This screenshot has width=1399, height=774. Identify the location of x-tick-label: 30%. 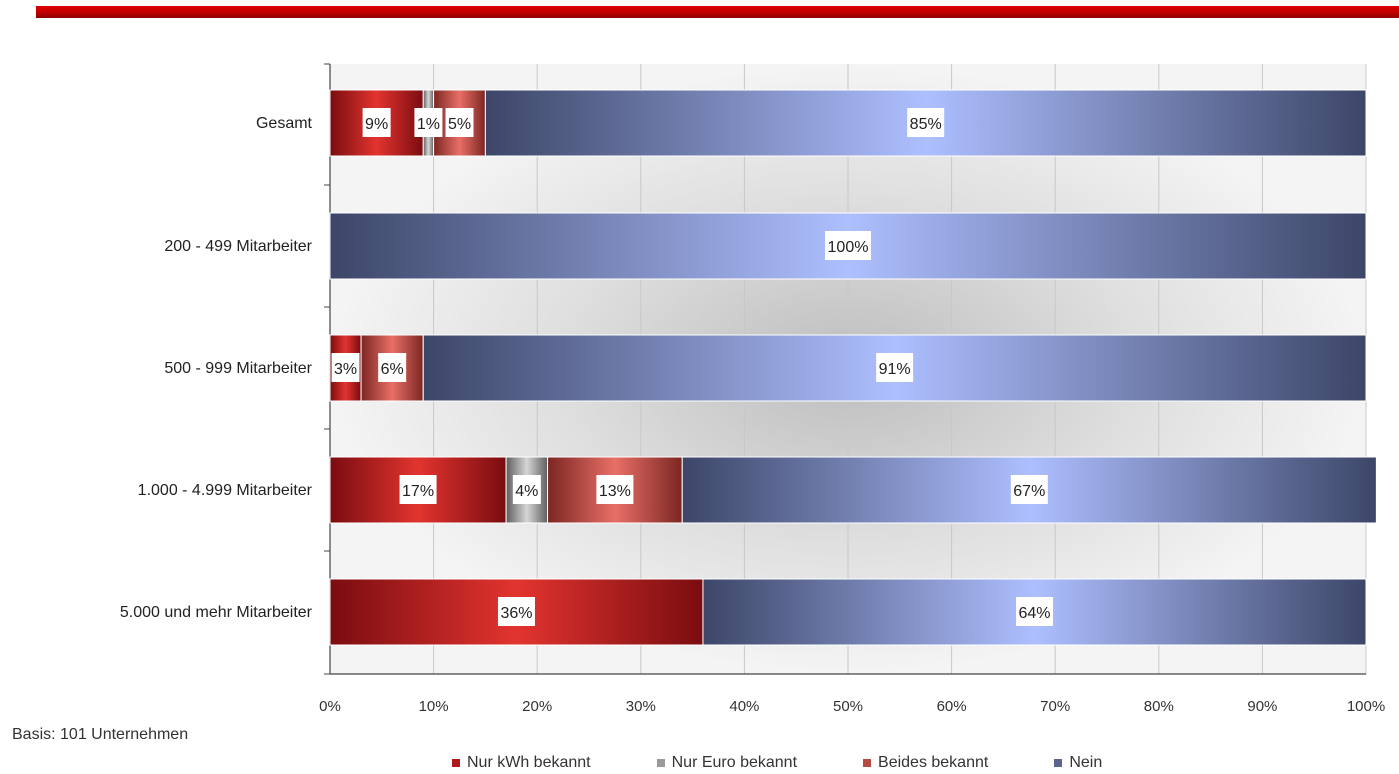
(641, 706).